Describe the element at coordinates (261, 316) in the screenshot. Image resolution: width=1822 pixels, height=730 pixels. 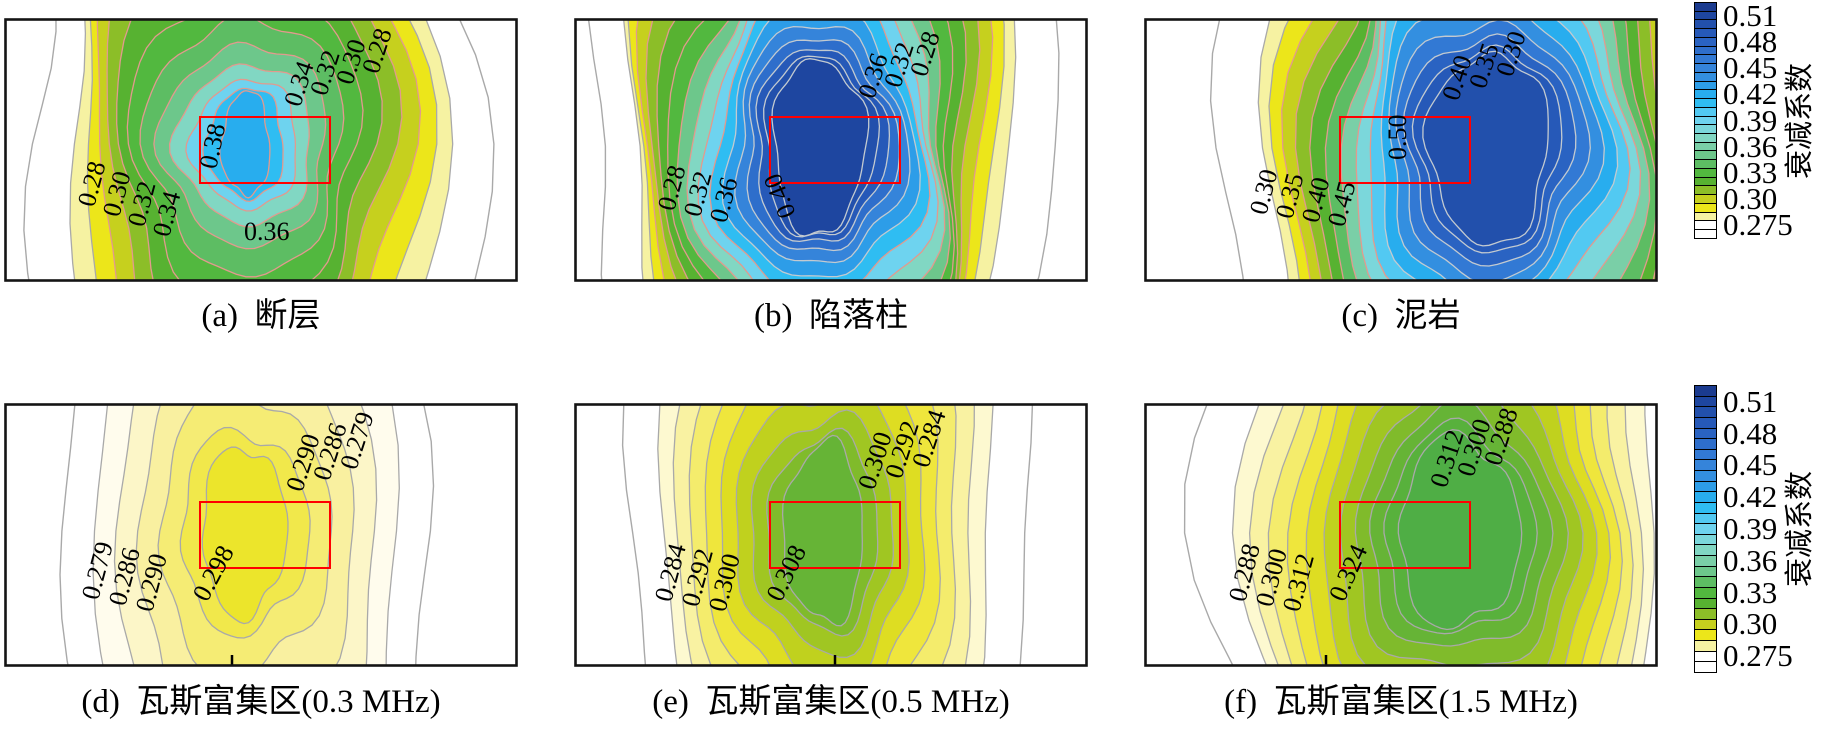
I see `caption-a: (a) 断层` at that location.